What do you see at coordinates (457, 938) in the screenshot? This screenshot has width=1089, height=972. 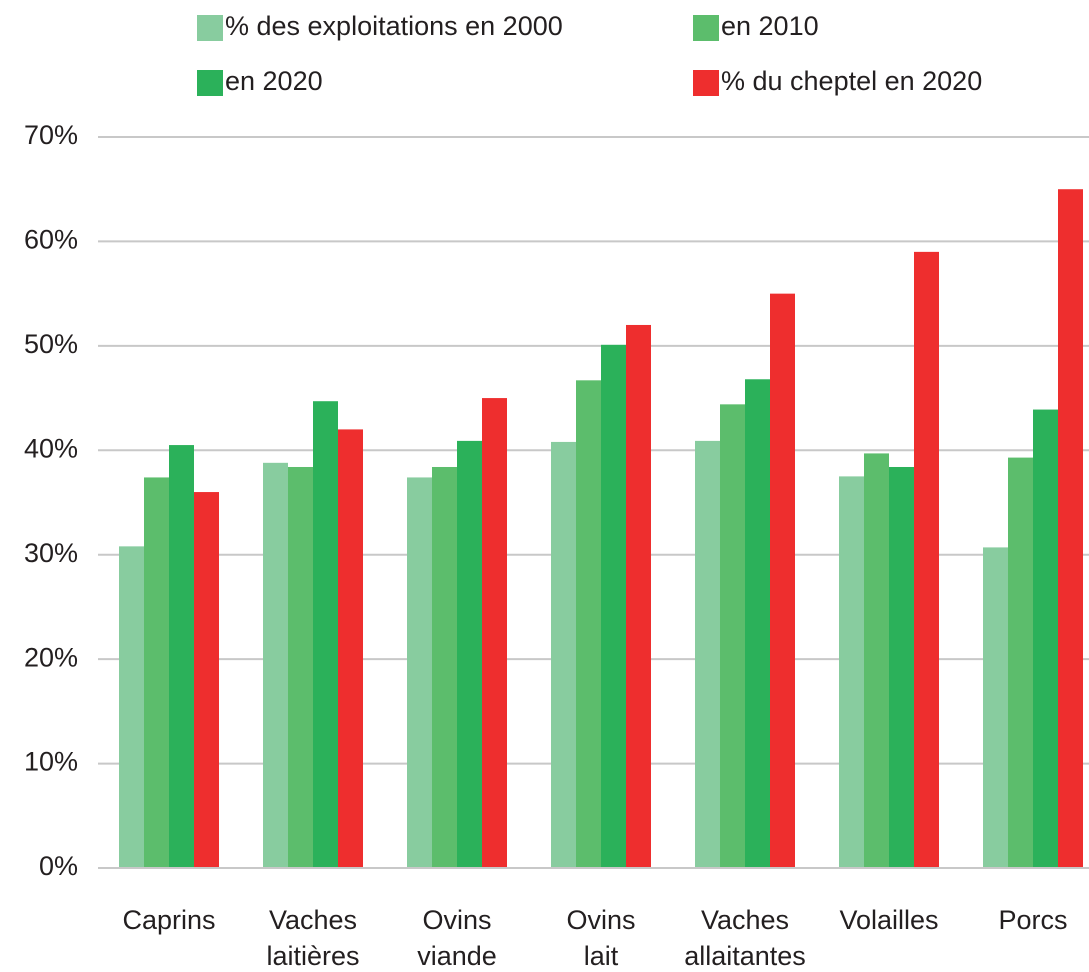 I see `x-tick-label: Ovins viande` at bounding box center [457, 938].